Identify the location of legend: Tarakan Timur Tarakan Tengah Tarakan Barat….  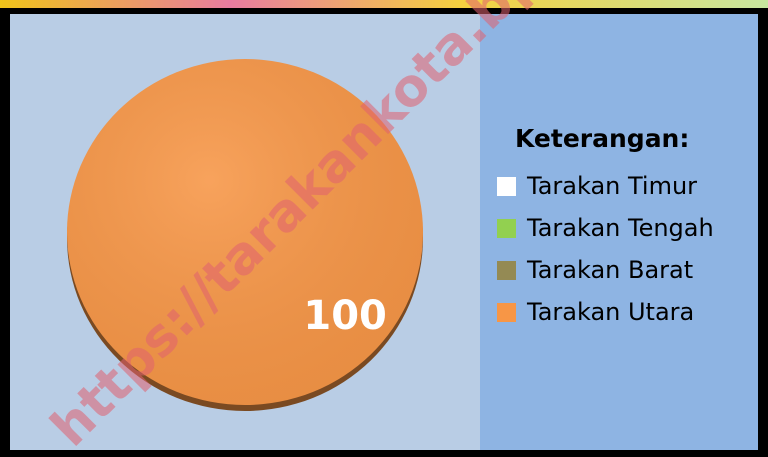
(605, 249).